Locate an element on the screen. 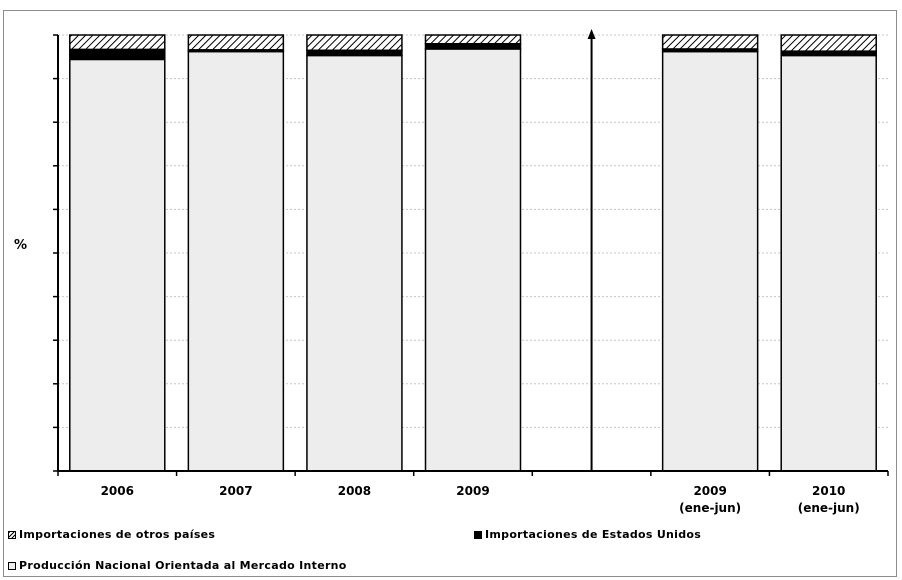 This screenshot has height=580, width=902. x-tick-label: 2010 (ene-jun) is located at coordinates (829, 499).